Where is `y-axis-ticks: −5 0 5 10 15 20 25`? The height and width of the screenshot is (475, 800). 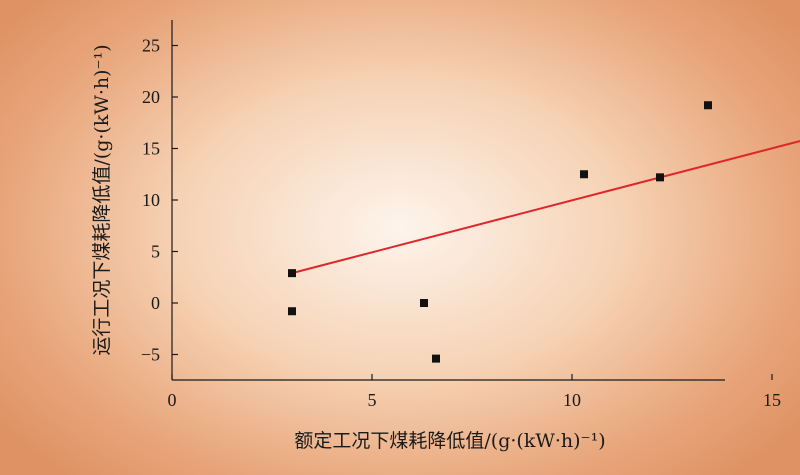 y-axis-ticks: −5 0 5 10 15 20 25 is located at coordinates (159, 200).